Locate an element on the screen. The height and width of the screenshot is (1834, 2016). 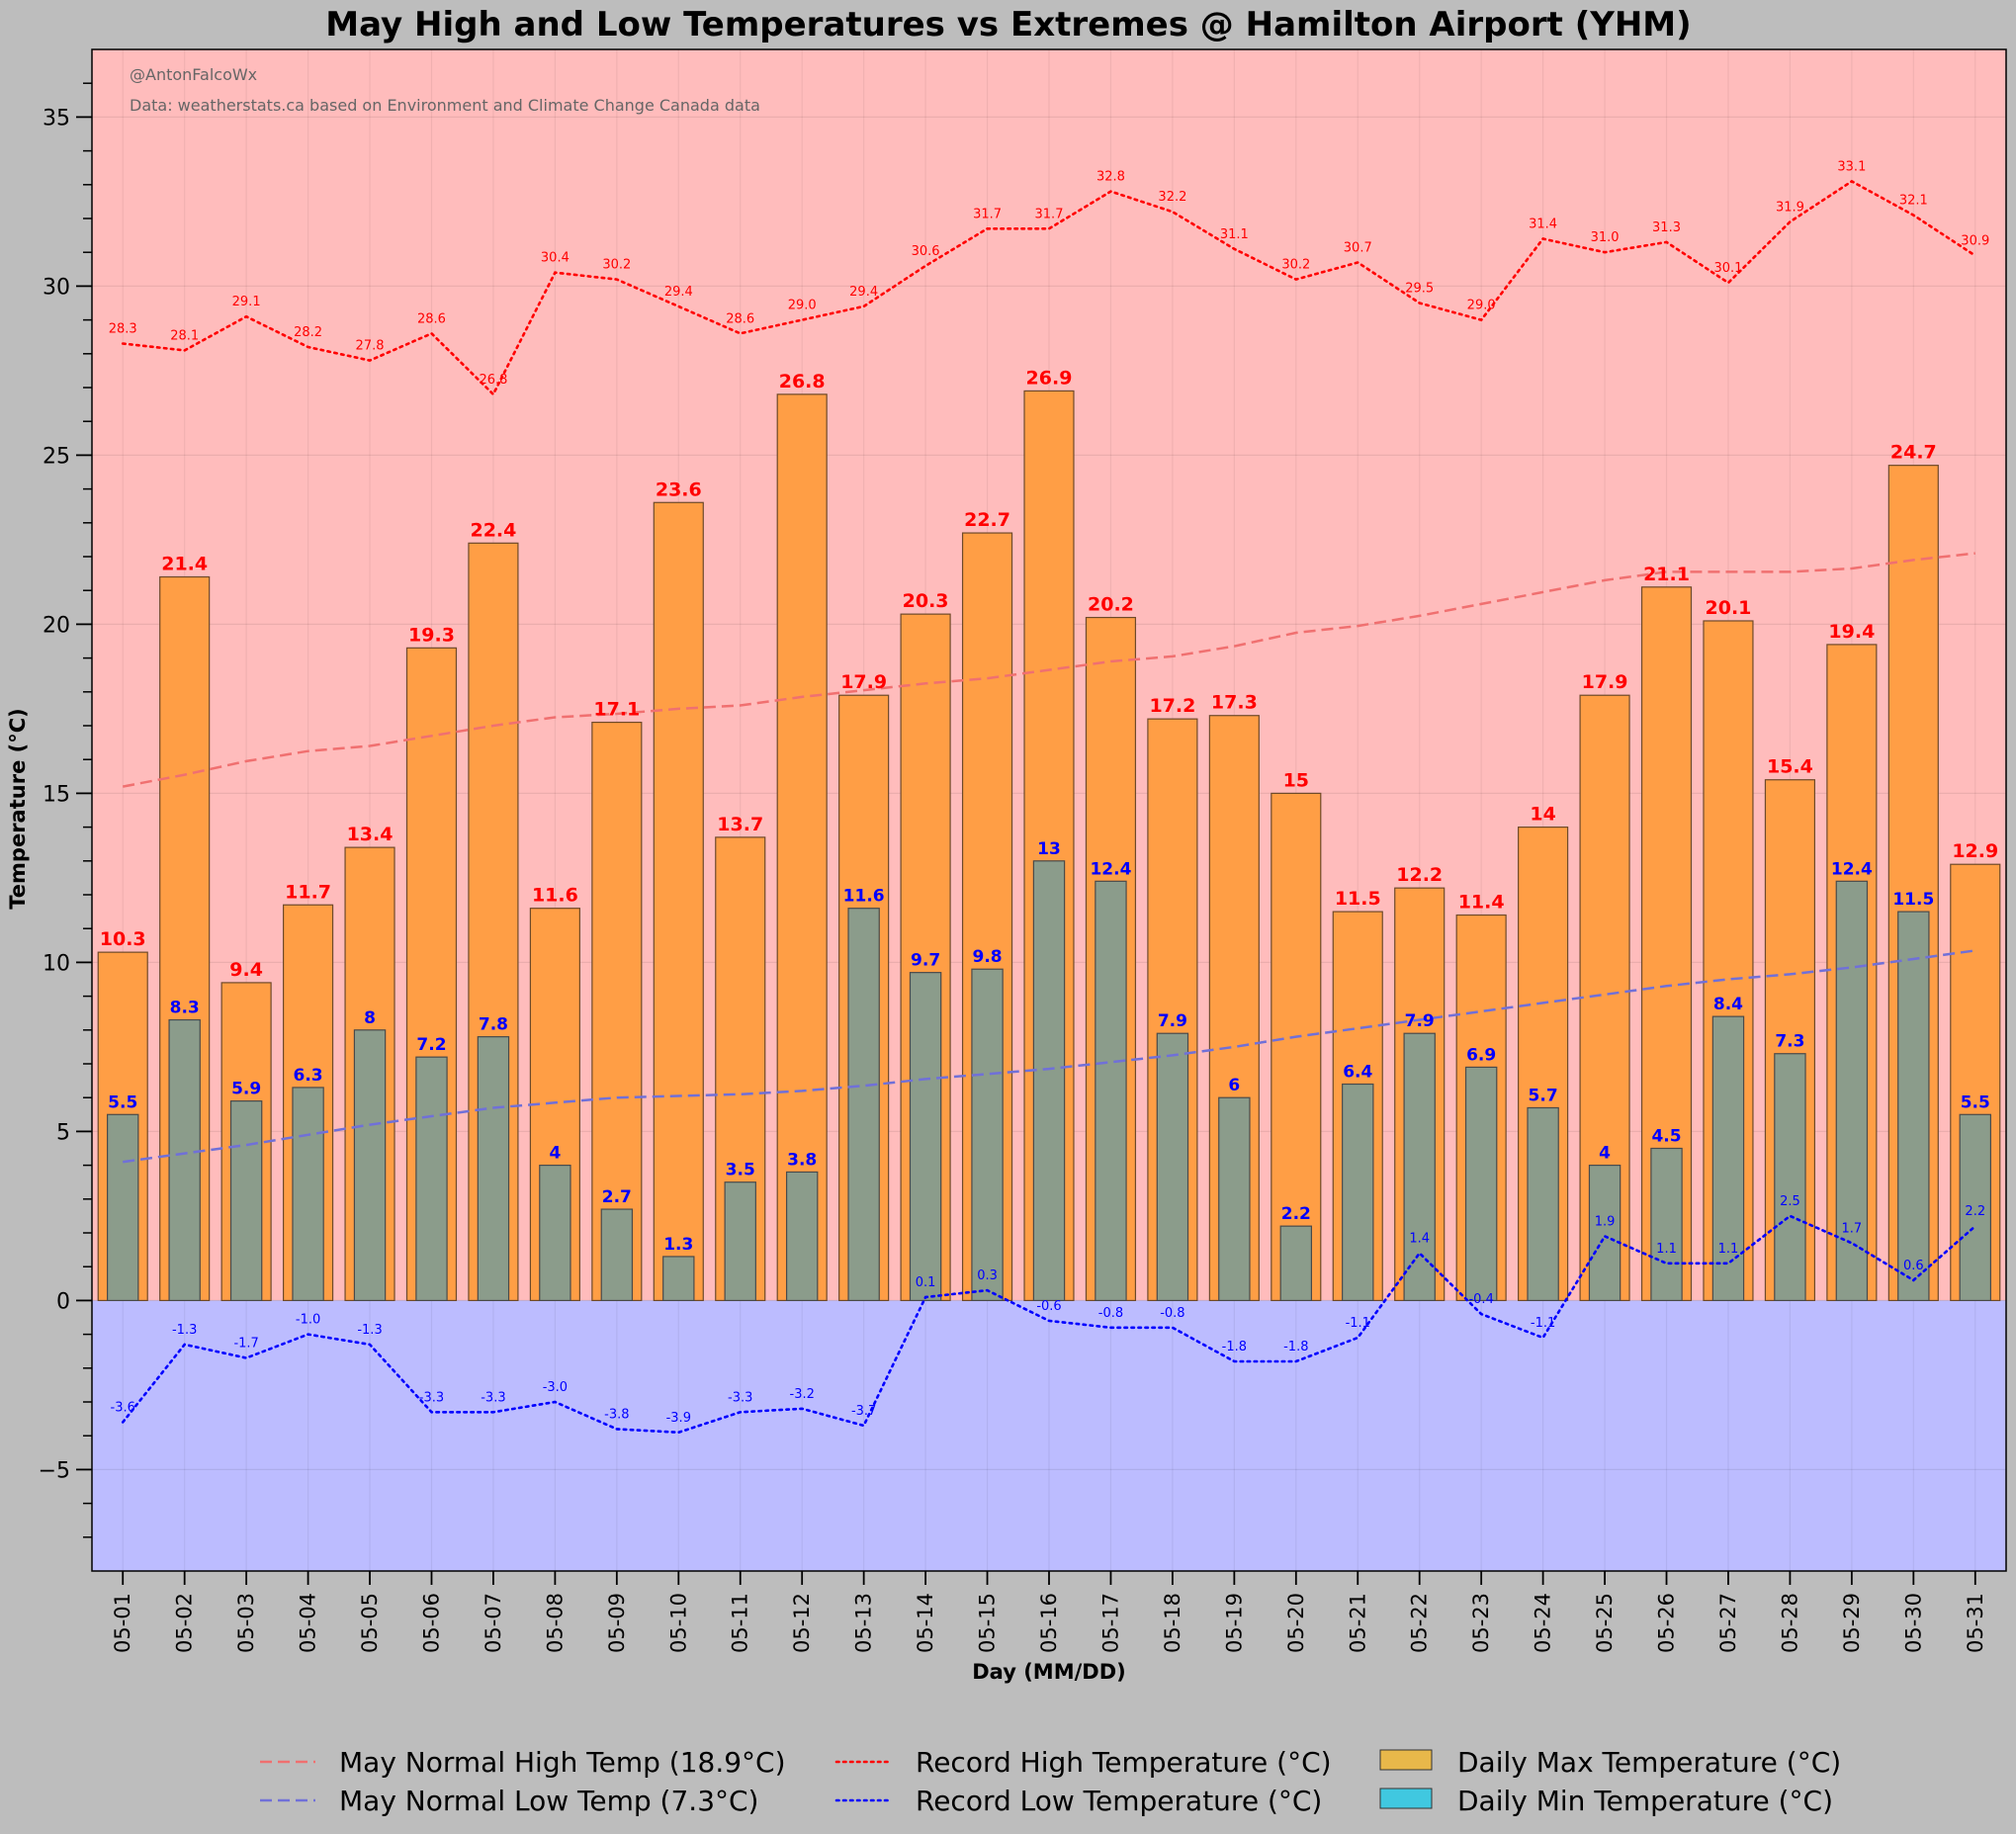
record-low-label: -0.8 is located at coordinates (1110, 1314).